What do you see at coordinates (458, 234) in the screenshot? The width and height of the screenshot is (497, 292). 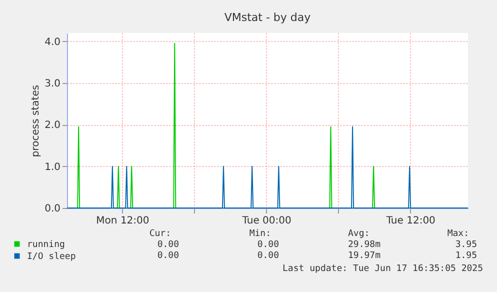 I see `text: Max:` at bounding box center [458, 234].